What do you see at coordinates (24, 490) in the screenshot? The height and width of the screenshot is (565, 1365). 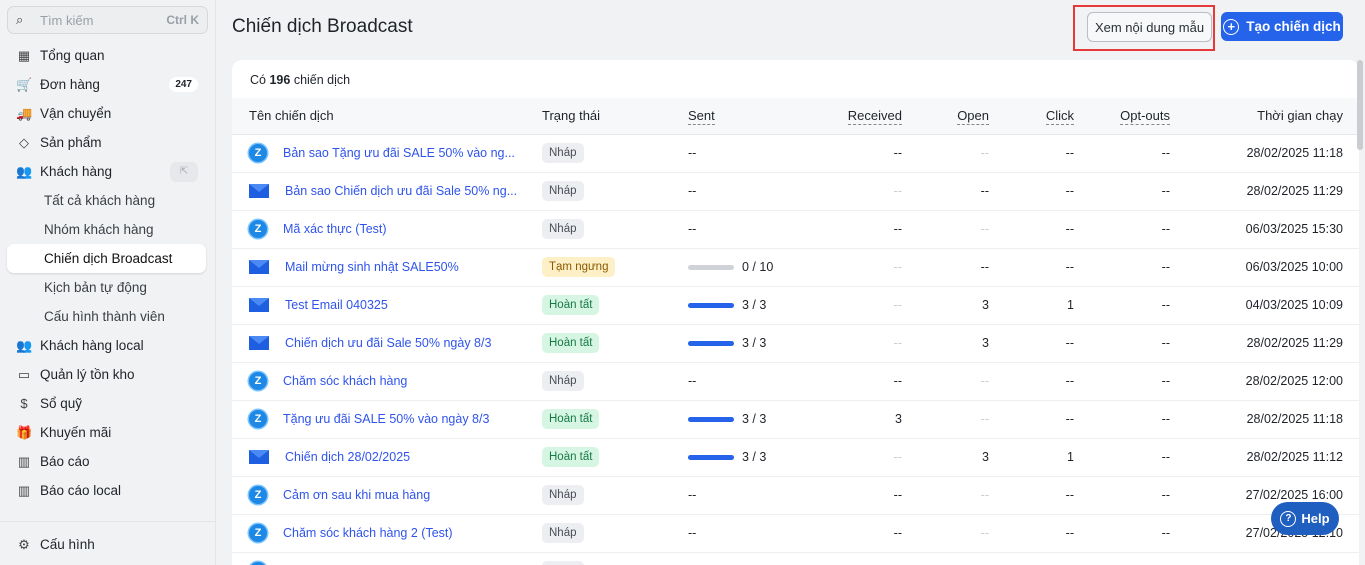 I see `chart-icon: ▥` at bounding box center [24, 490].